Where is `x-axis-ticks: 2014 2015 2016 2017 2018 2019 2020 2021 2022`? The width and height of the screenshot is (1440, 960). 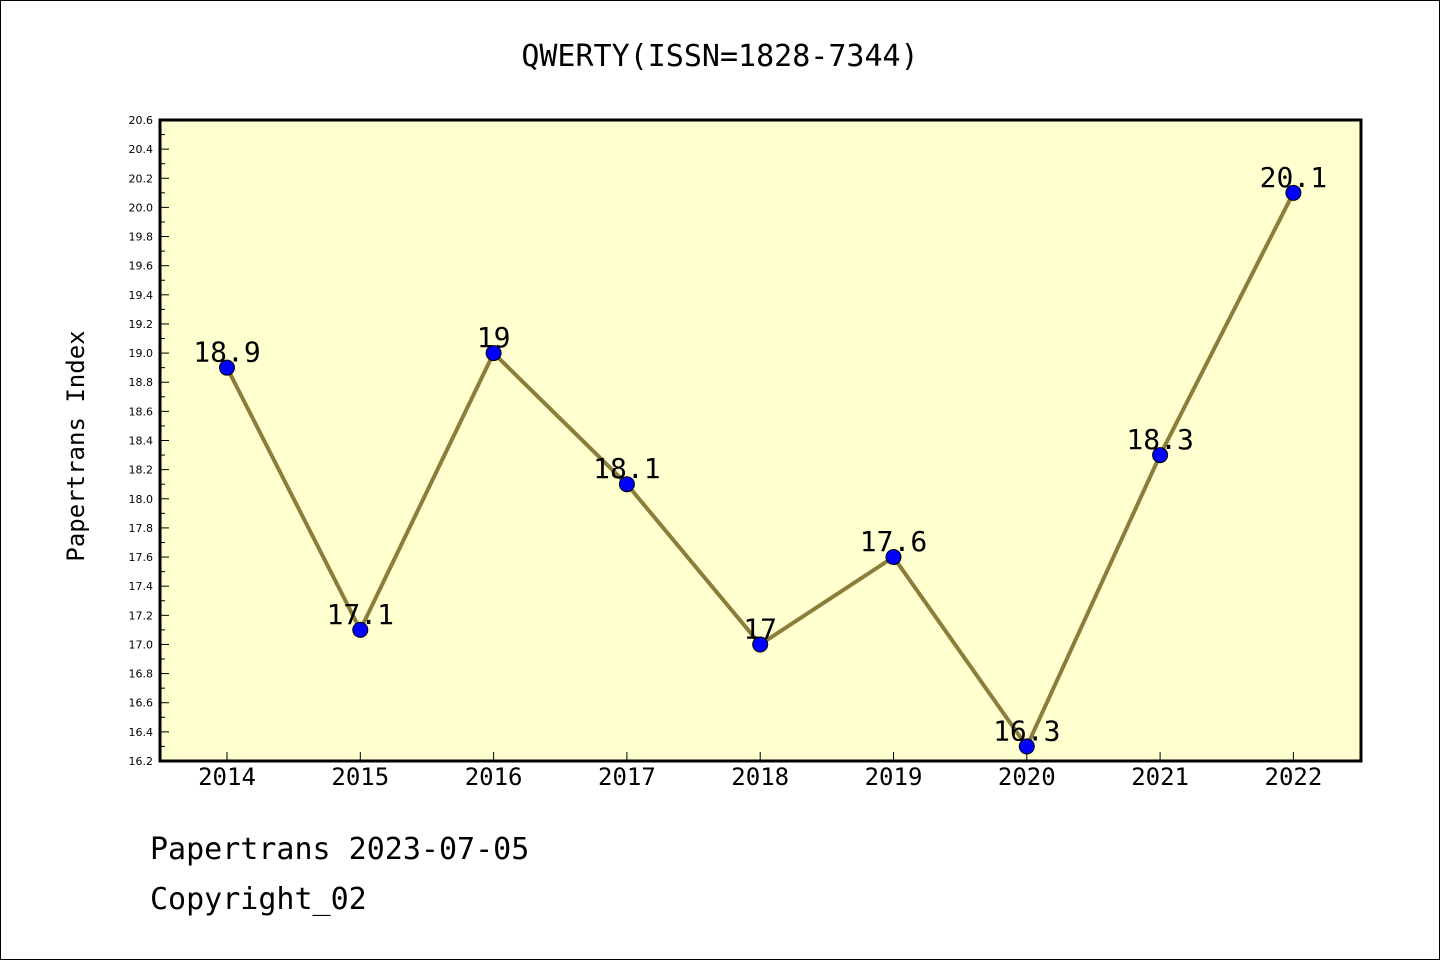
x-axis-ticks: 2014 2015 2016 2017 2018 2019 2020 2021 2022 is located at coordinates (760, 771).